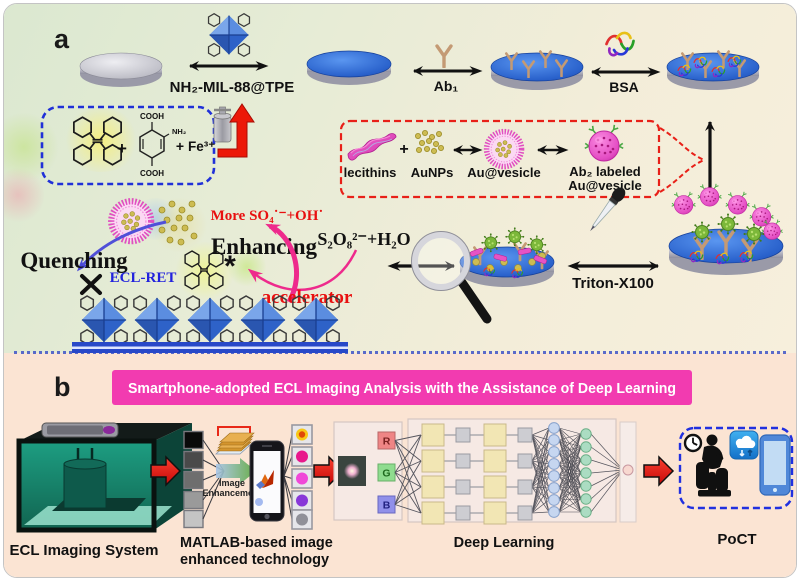 Image resolution: width=800 pixels, height=581 pixels. Describe the element at coordinates (682, 160) in the screenshot. I see `callout-brace` at that location.